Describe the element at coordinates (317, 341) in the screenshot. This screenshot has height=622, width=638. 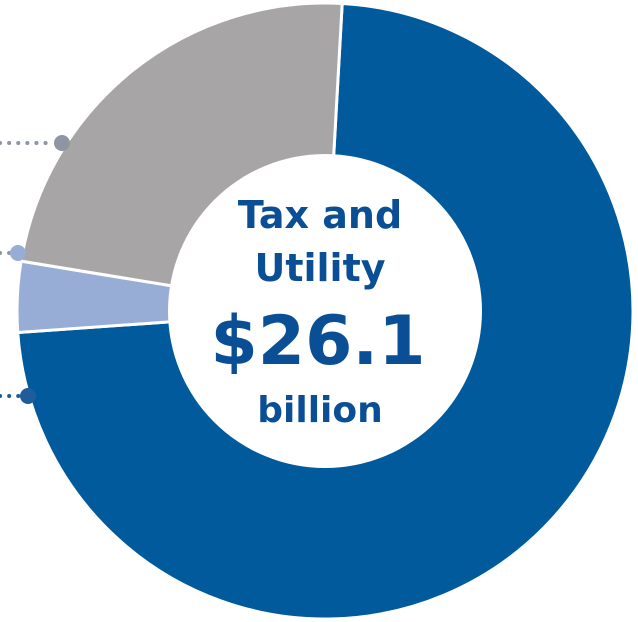
I see `center-total-value: $26.1` at that location.